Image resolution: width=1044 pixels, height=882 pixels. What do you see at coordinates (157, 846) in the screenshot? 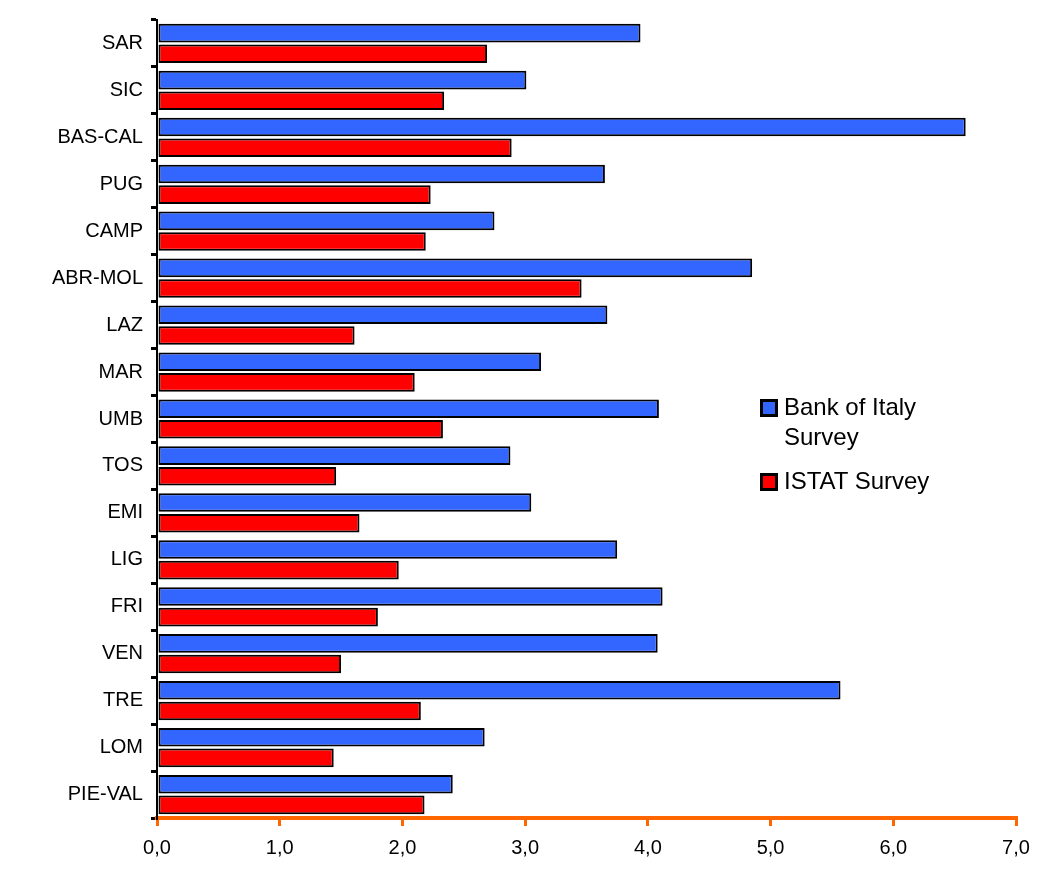
I see `x-tick-label: 0,0` at bounding box center [157, 846].